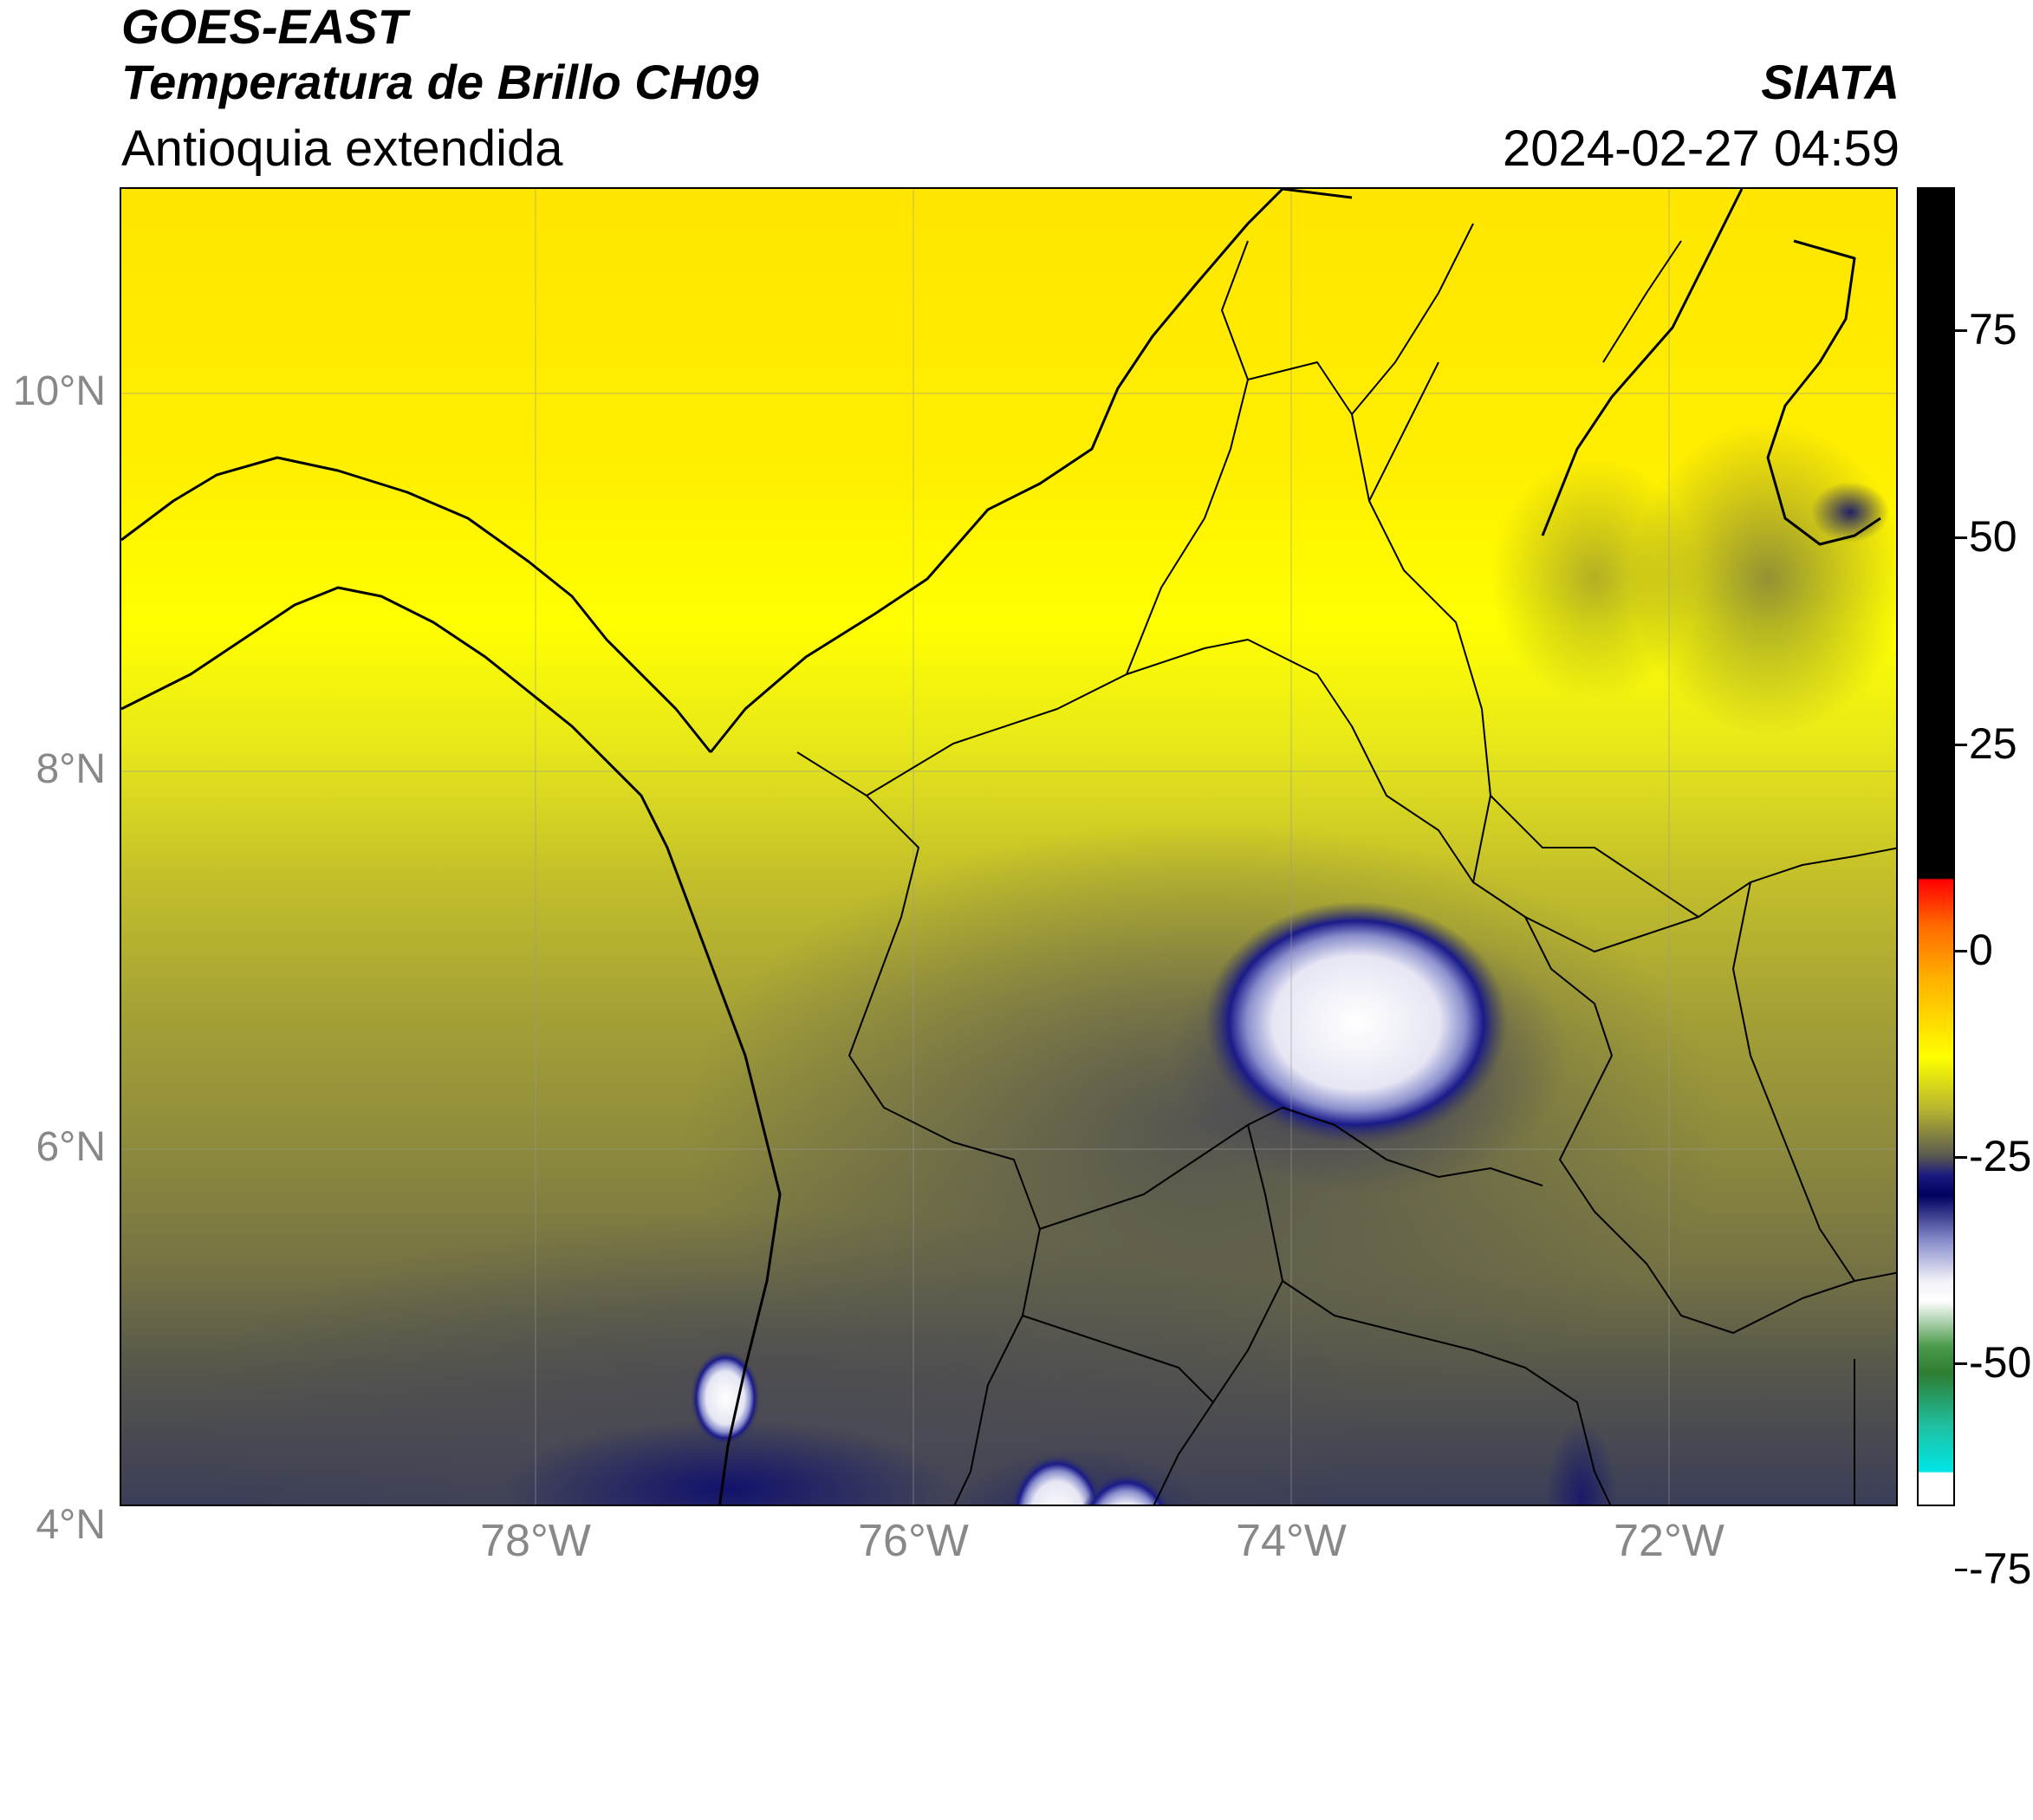 This screenshot has width=2033, height=1820. Describe the element at coordinates (1993, 329) in the screenshot. I see `colorbar-label-75: 75` at that location.